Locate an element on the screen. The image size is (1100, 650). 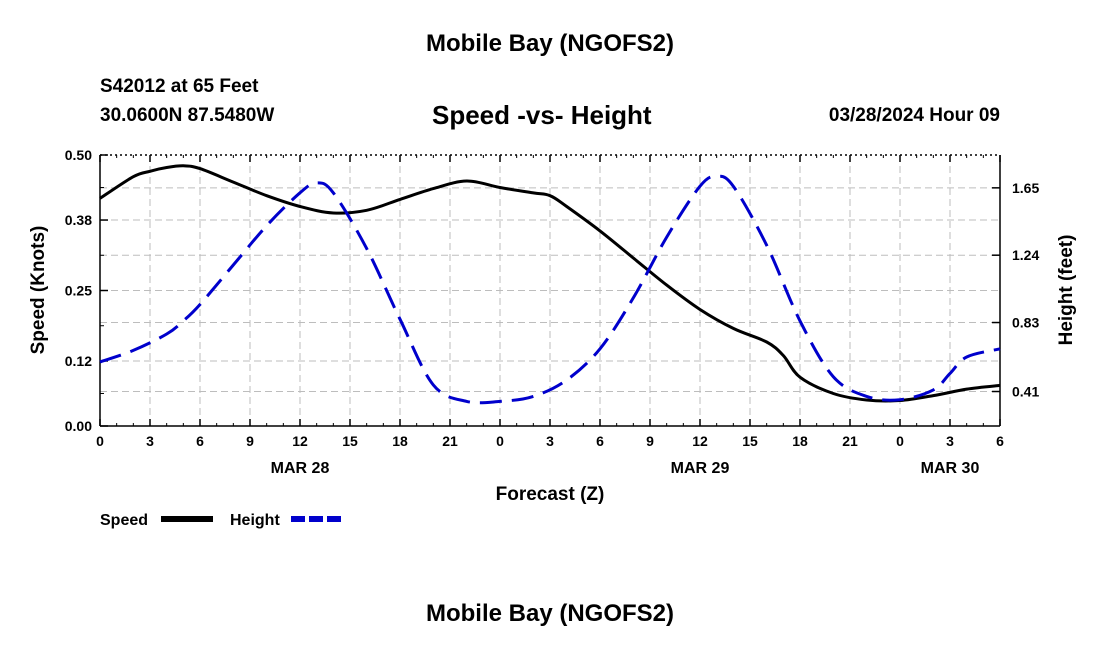
x-day-label: MAR 29 is located at coordinates (700, 468).